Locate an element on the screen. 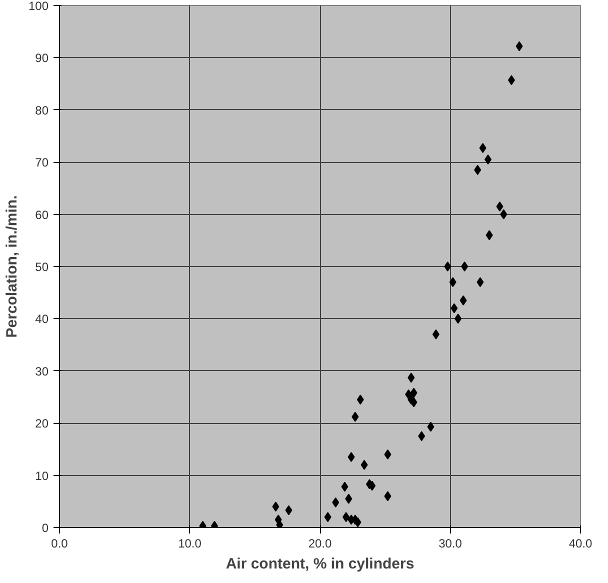  y-tick-label: 40 is located at coordinates (42, 319).